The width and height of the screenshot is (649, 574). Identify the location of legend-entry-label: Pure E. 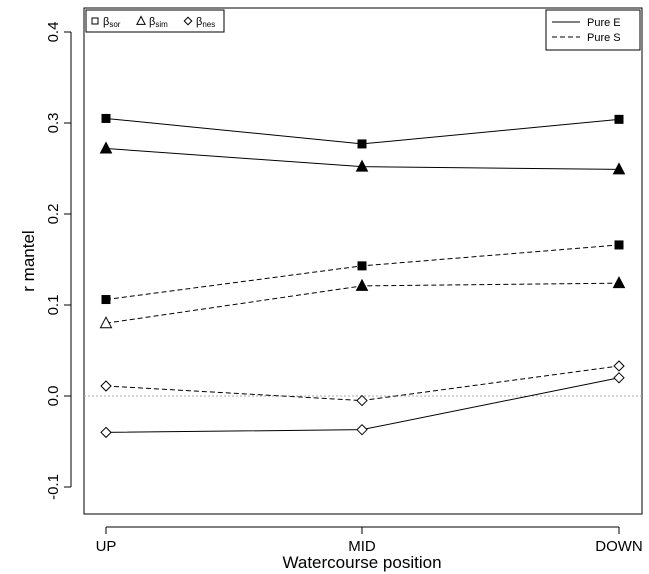
(604, 23).